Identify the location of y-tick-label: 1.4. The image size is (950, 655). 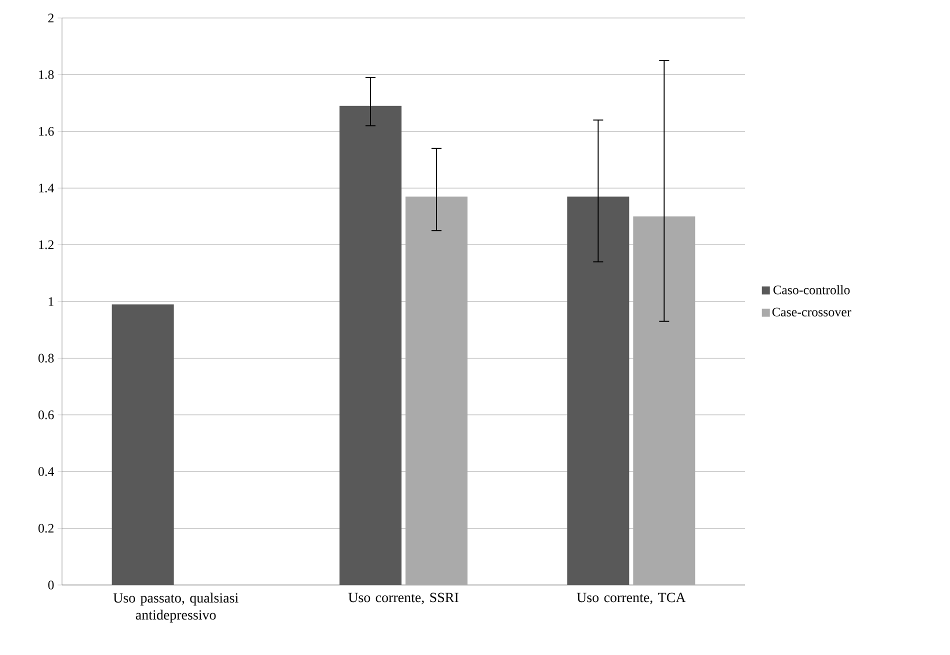
(46, 188).